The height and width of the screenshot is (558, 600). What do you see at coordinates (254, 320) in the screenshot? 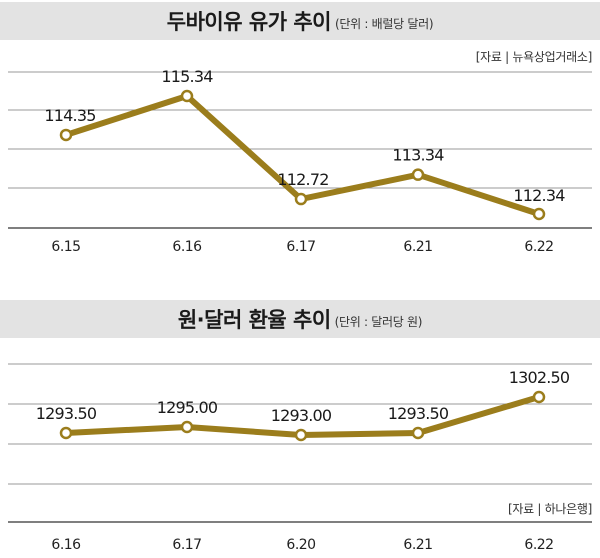
I see `chart2-title: 원·달러 환율 추이` at bounding box center [254, 320].